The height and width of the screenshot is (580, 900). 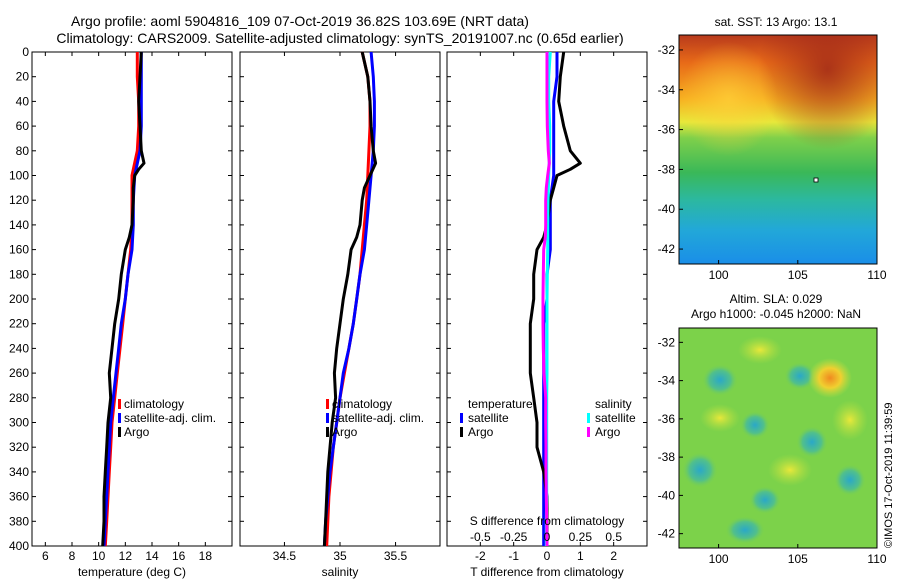 I want to click on x-tick-label: 34.5, so click(x=285, y=556).